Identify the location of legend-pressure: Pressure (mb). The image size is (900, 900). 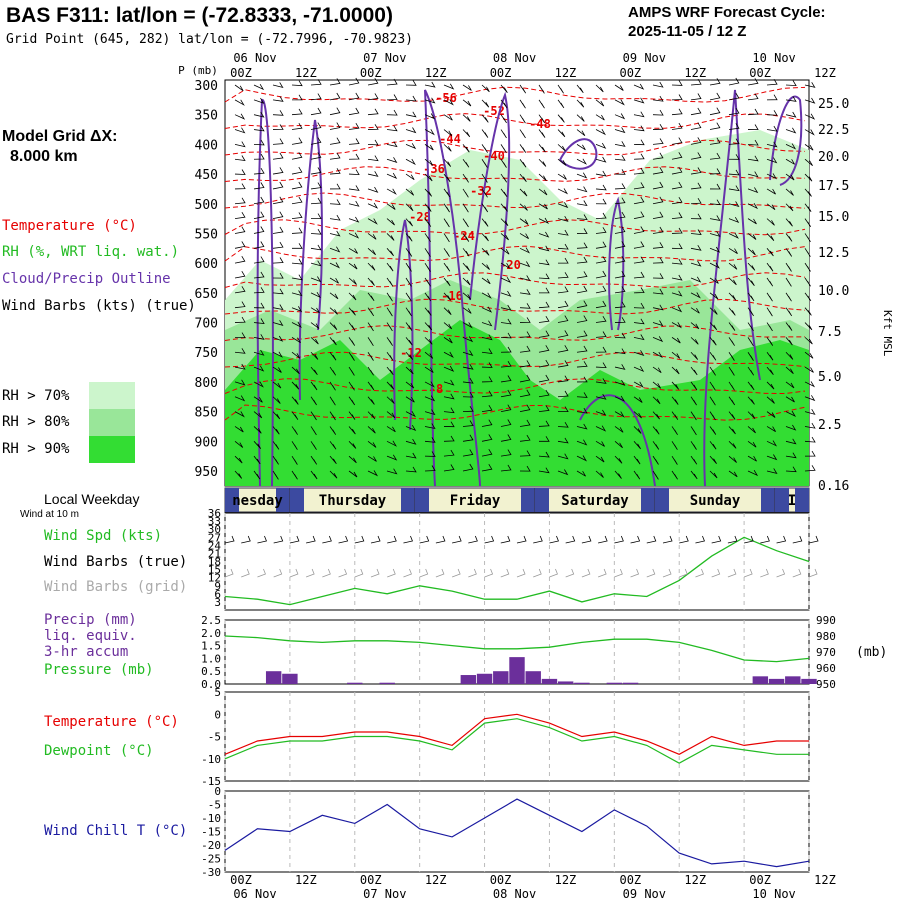
(99, 670).